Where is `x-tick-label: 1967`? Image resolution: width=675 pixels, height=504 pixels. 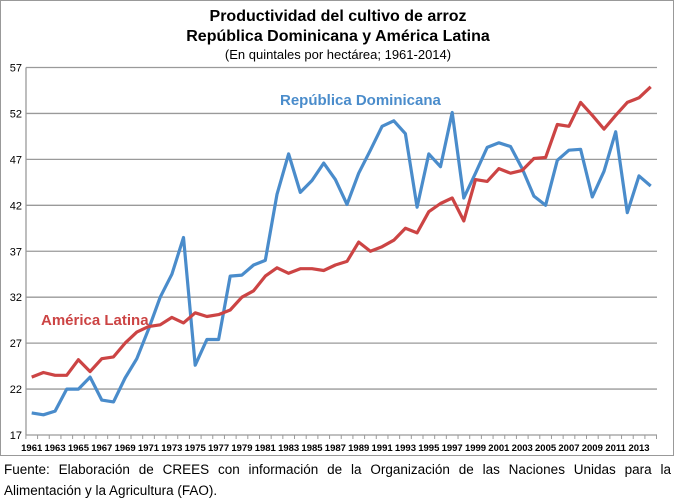 x-tick-label: 1967 is located at coordinates (101, 448).